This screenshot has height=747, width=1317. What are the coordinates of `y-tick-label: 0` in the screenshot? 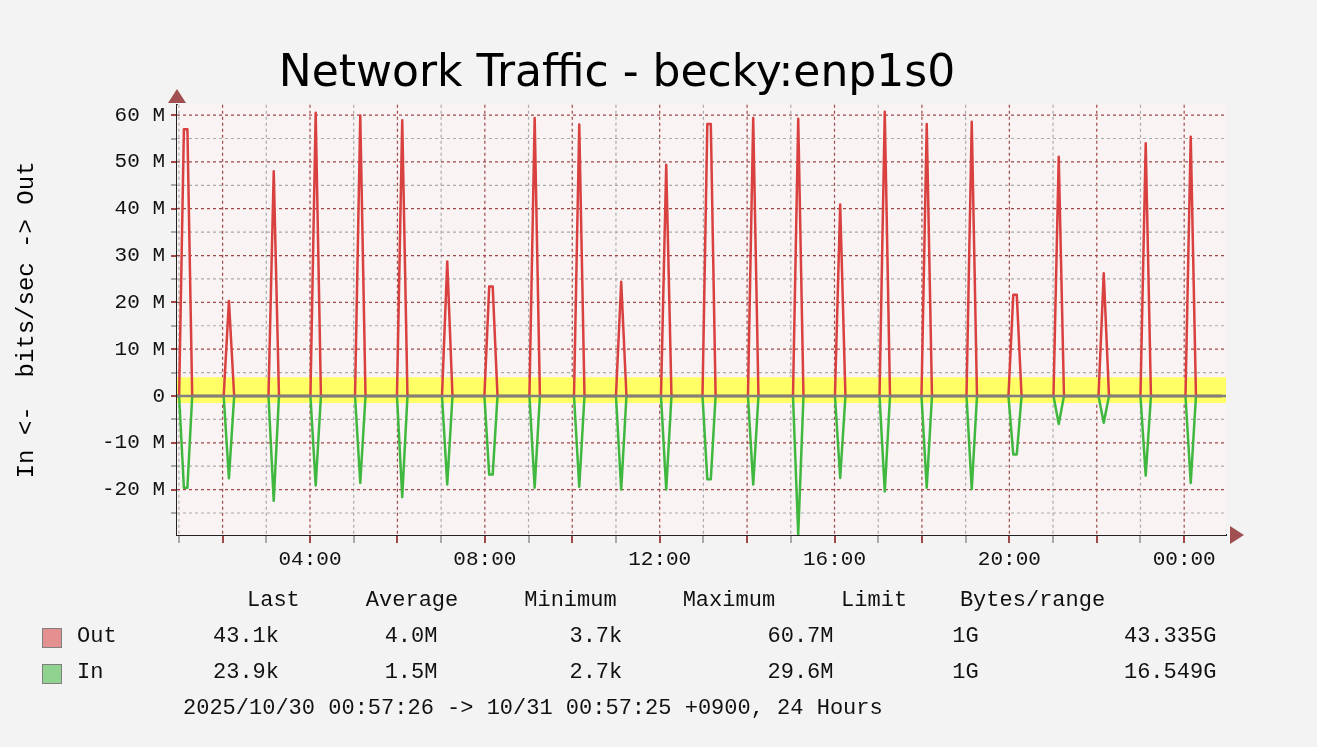 It's located at (158, 396).